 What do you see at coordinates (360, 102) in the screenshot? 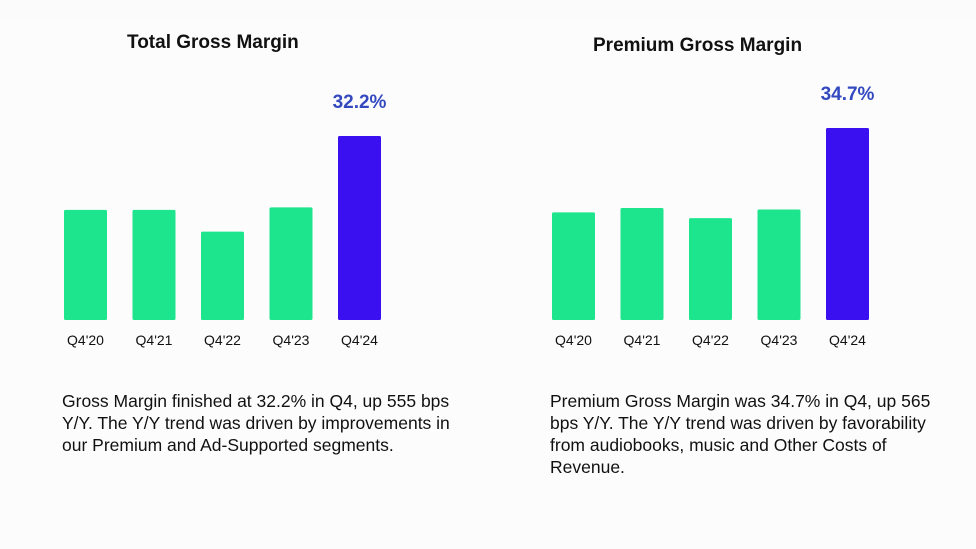
I see `data-label: 32.2%` at bounding box center [360, 102].